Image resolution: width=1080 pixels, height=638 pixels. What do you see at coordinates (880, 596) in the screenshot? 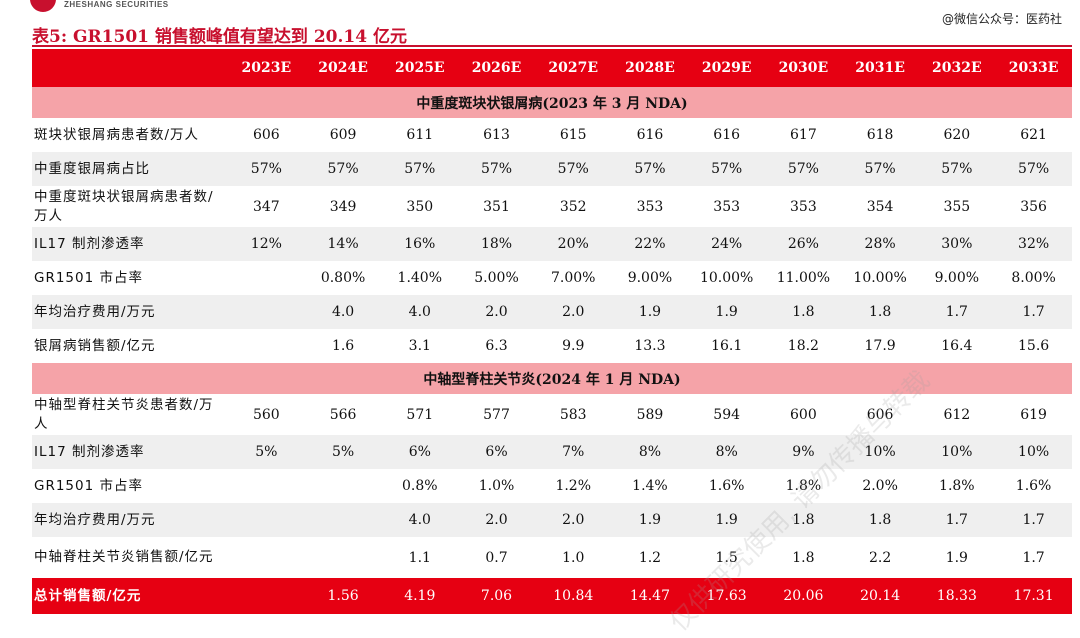
I see `total-cell: 20.14` at bounding box center [880, 596].